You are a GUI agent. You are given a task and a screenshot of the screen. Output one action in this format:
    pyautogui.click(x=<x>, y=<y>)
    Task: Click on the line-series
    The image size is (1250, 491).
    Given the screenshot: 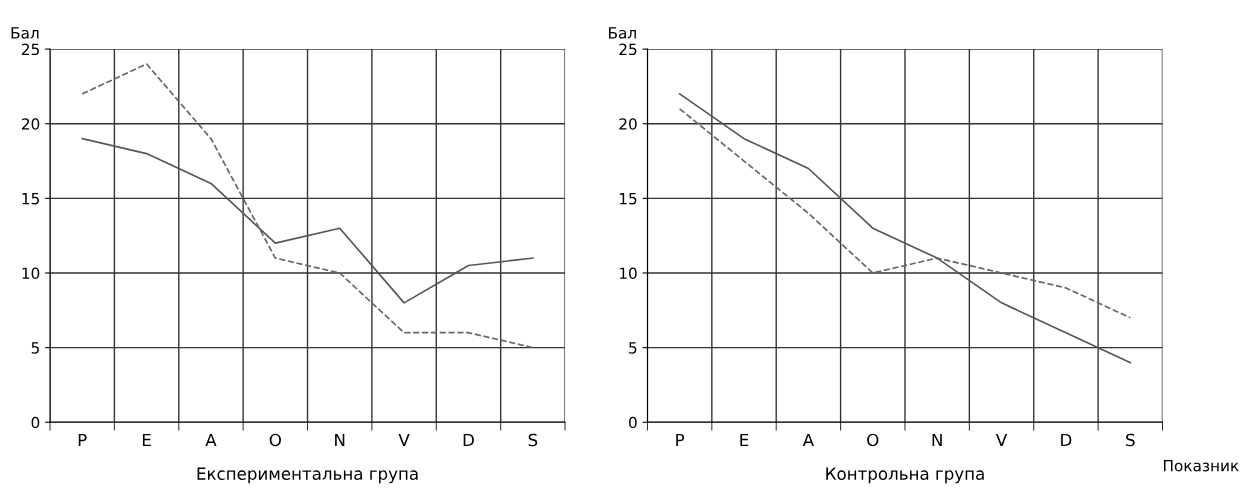 What is the action you would take?
    pyautogui.click(x=307, y=220)
    